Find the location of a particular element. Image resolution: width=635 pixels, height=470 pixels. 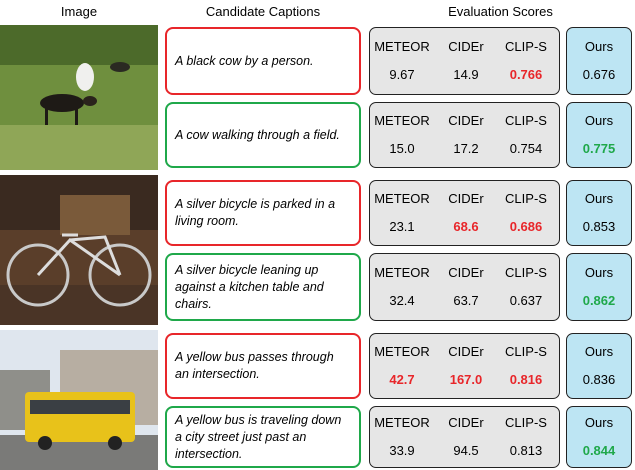

photo-cows is located at coordinates (79, 97).